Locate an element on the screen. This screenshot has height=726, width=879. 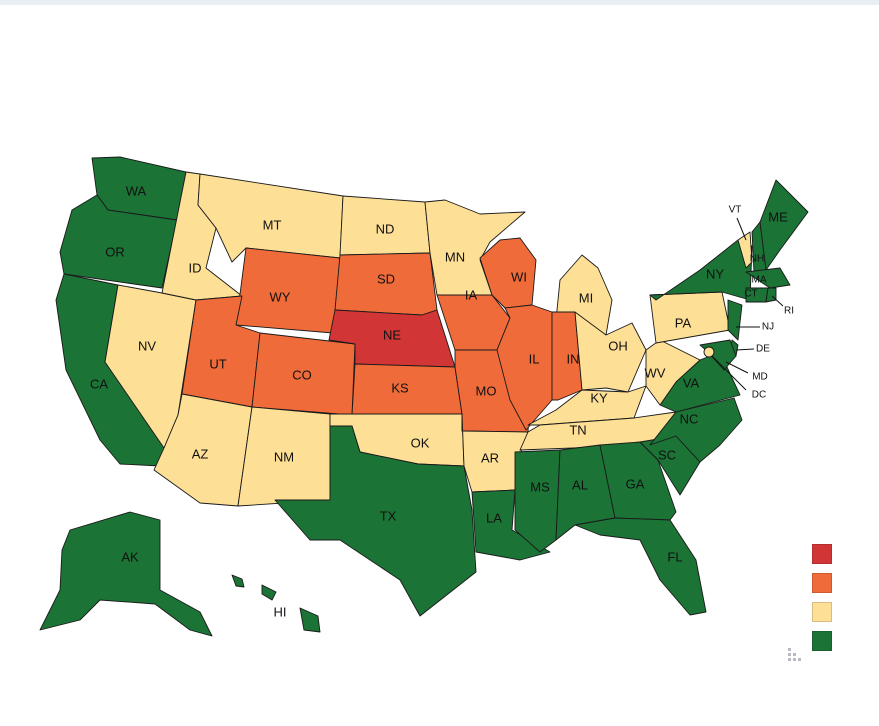
state-label-nd: ND is located at coordinates (385, 228).